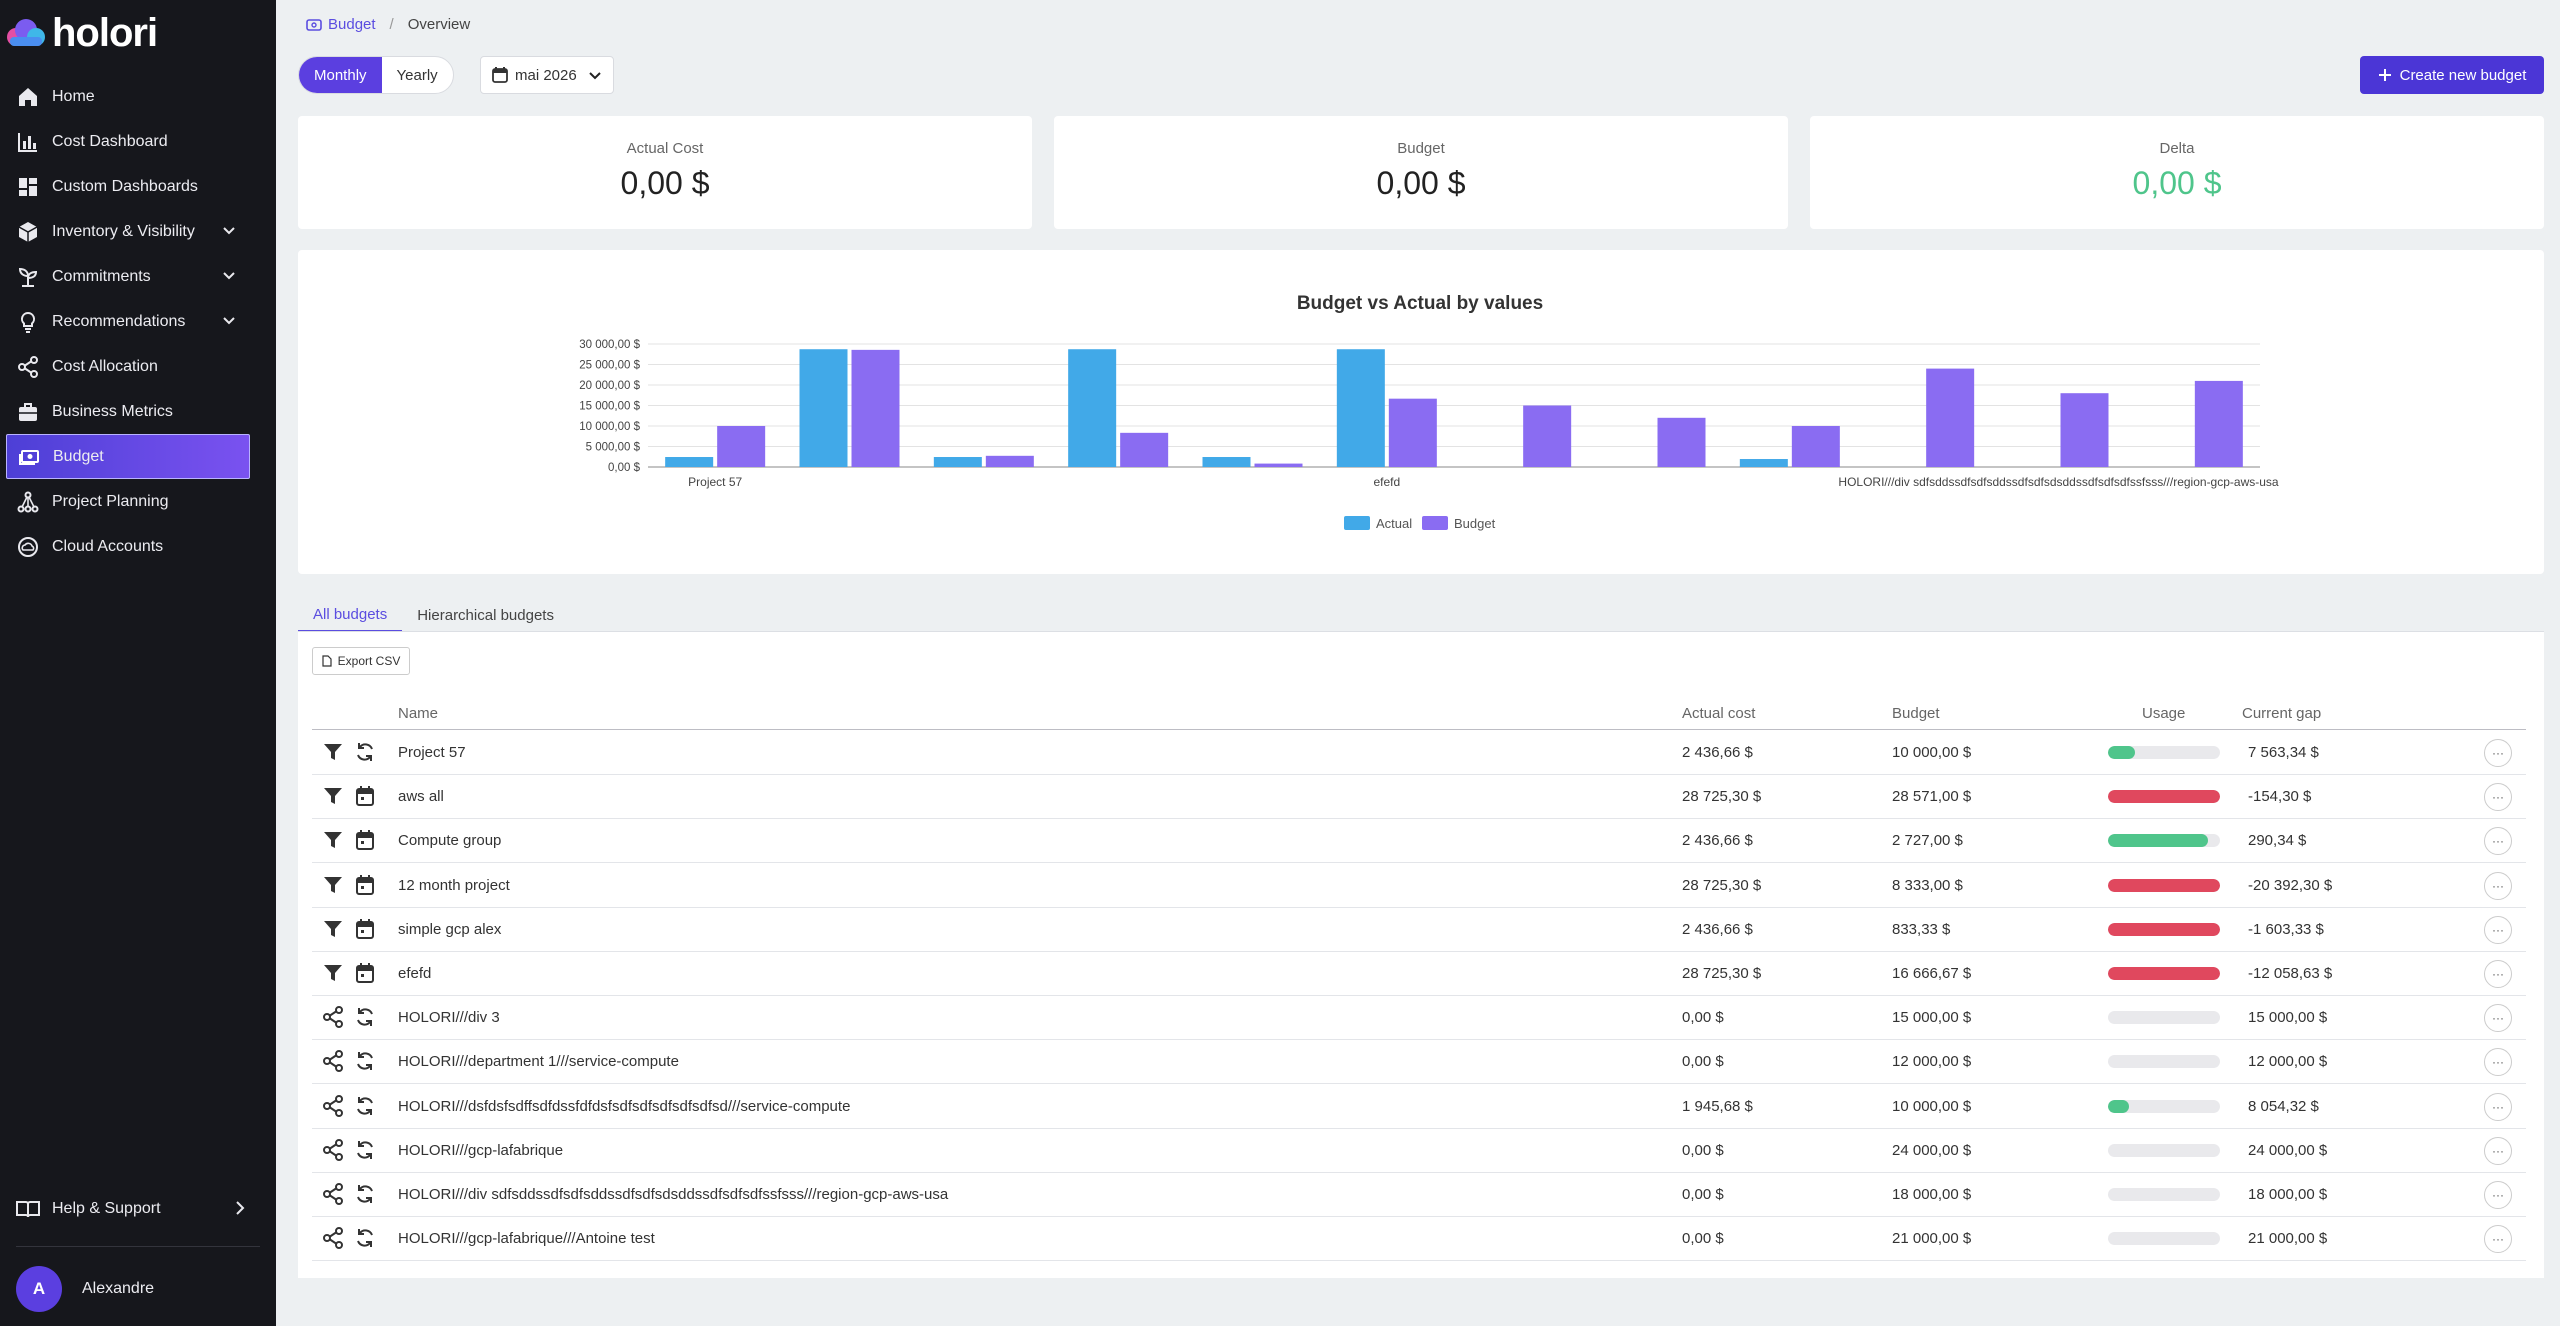  I want to click on create-budget-button: Create new budget, so click(2452, 75).